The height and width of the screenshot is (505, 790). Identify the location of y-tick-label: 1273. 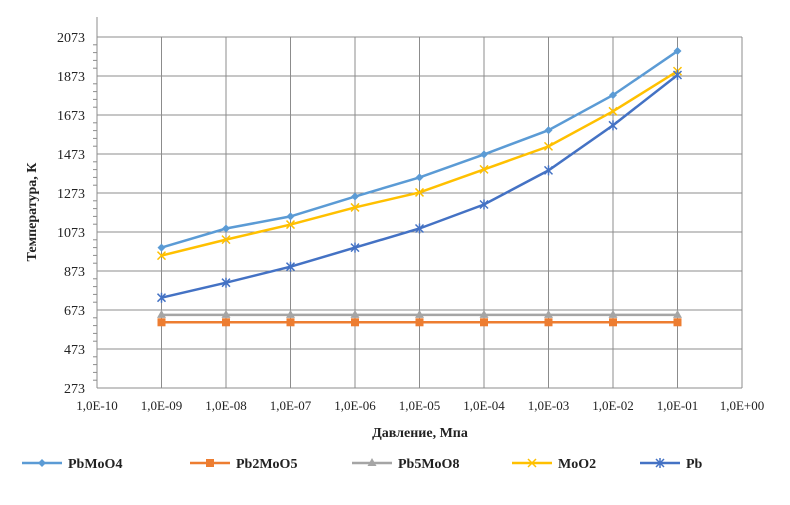
(71, 194).